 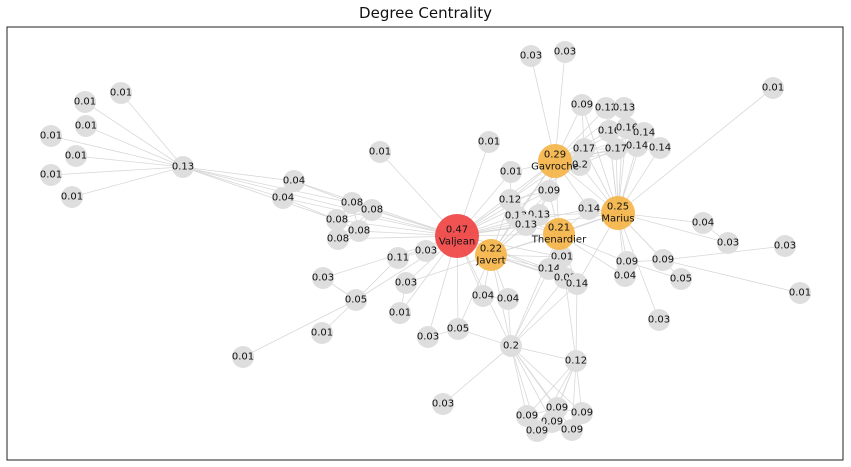 I want to click on node-n_12b: 0.12, so click(x=576, y=361).